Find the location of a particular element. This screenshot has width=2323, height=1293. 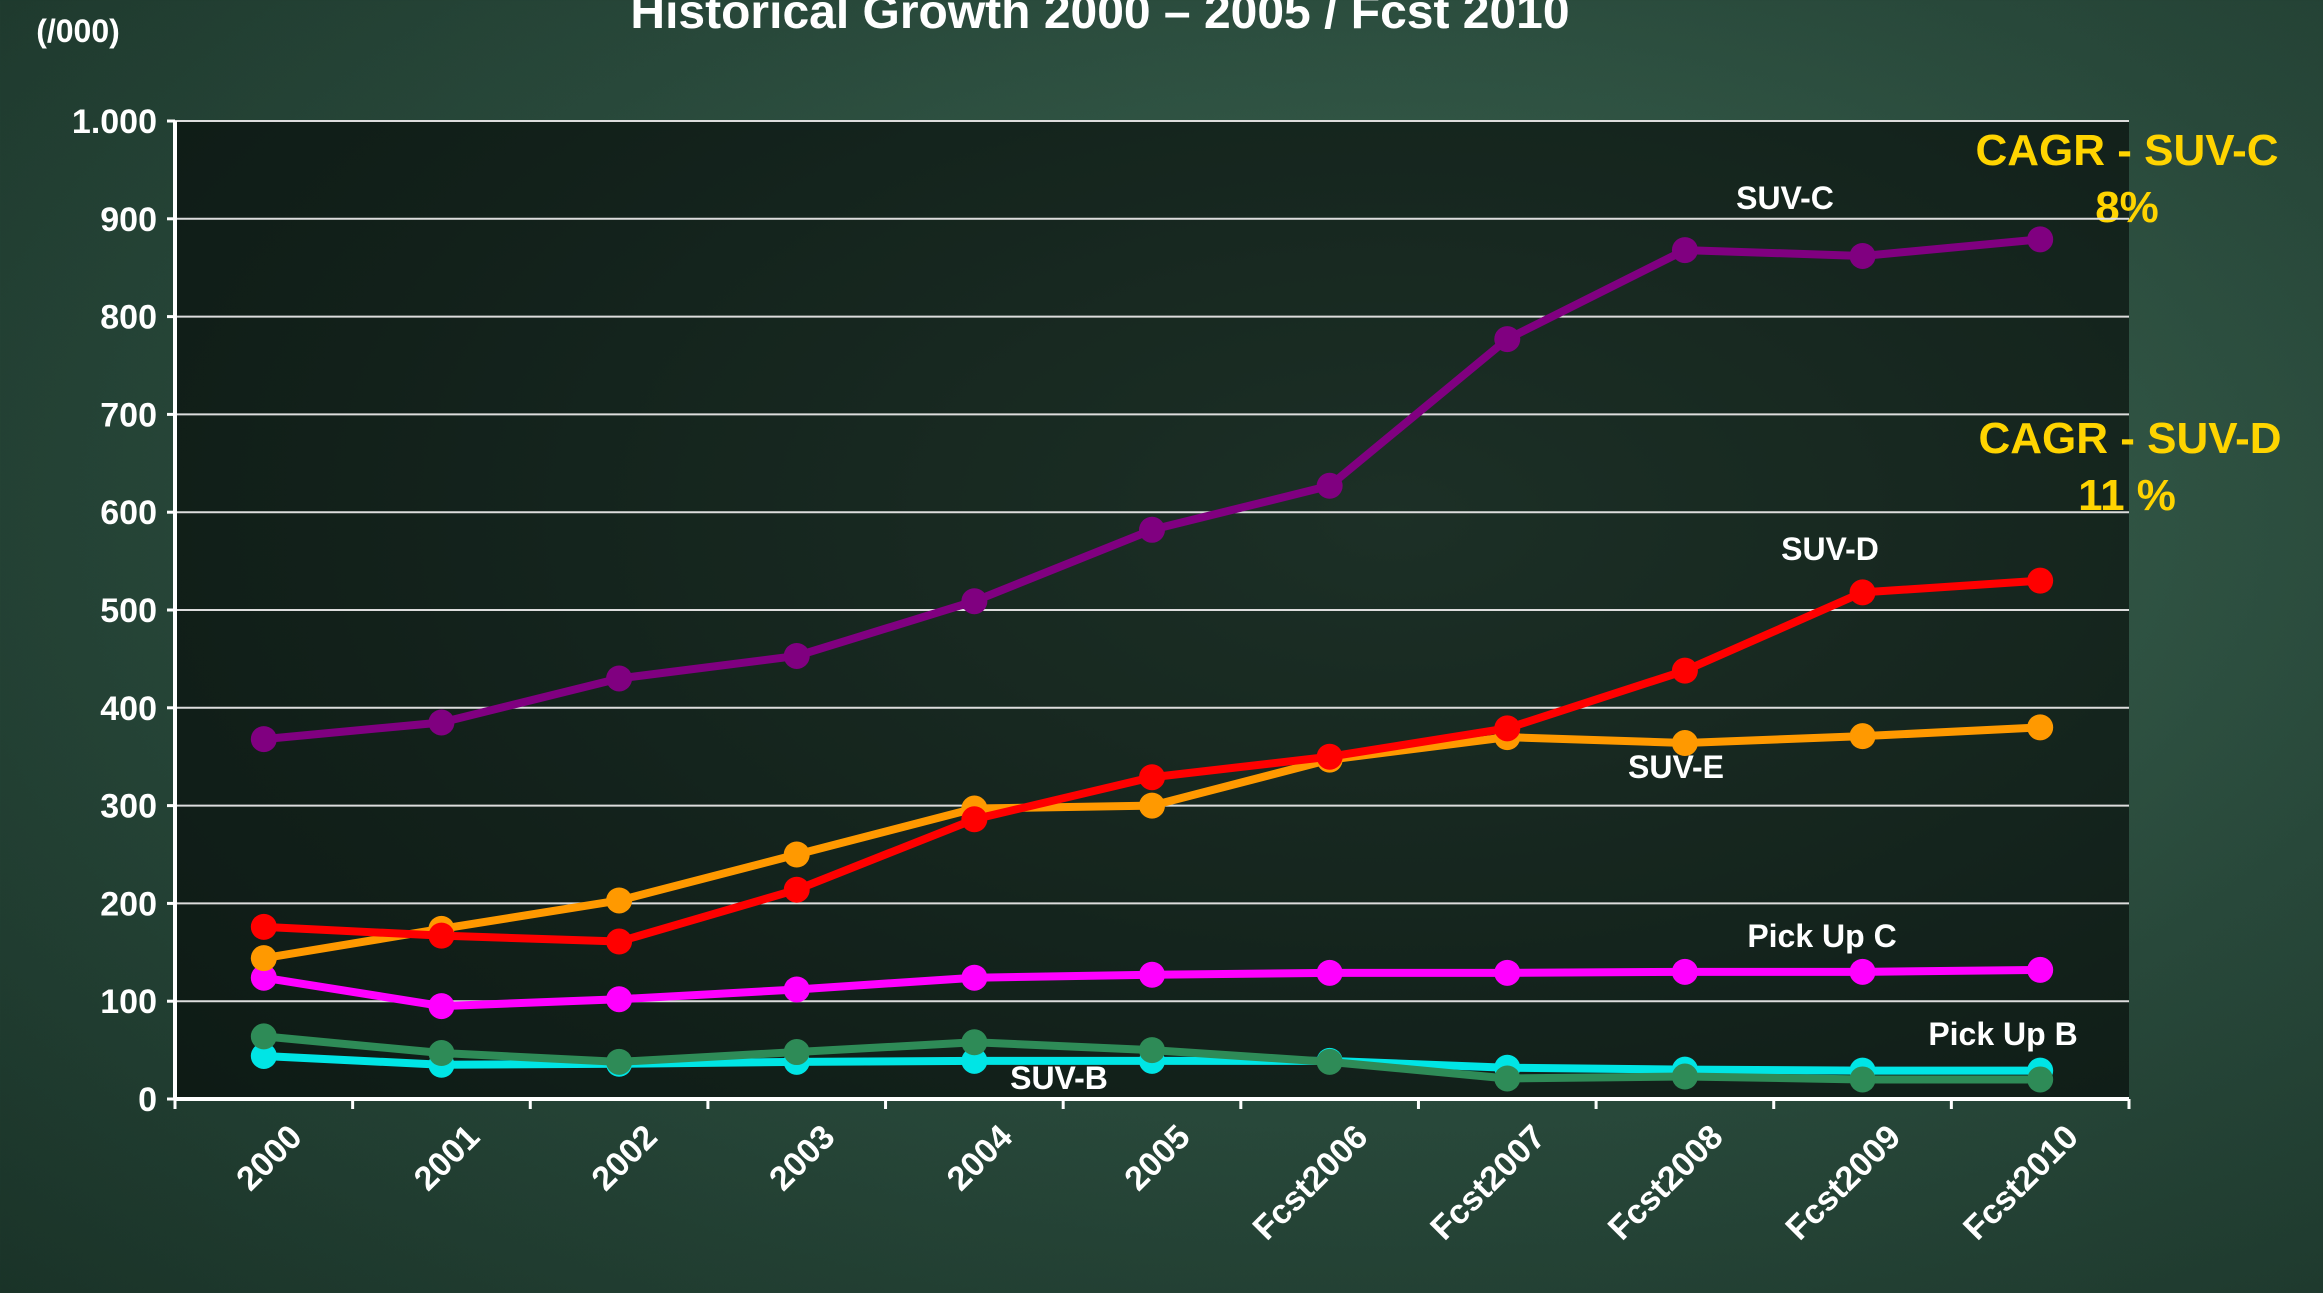

annotation: 8% is located at coordinates (2127, 207).